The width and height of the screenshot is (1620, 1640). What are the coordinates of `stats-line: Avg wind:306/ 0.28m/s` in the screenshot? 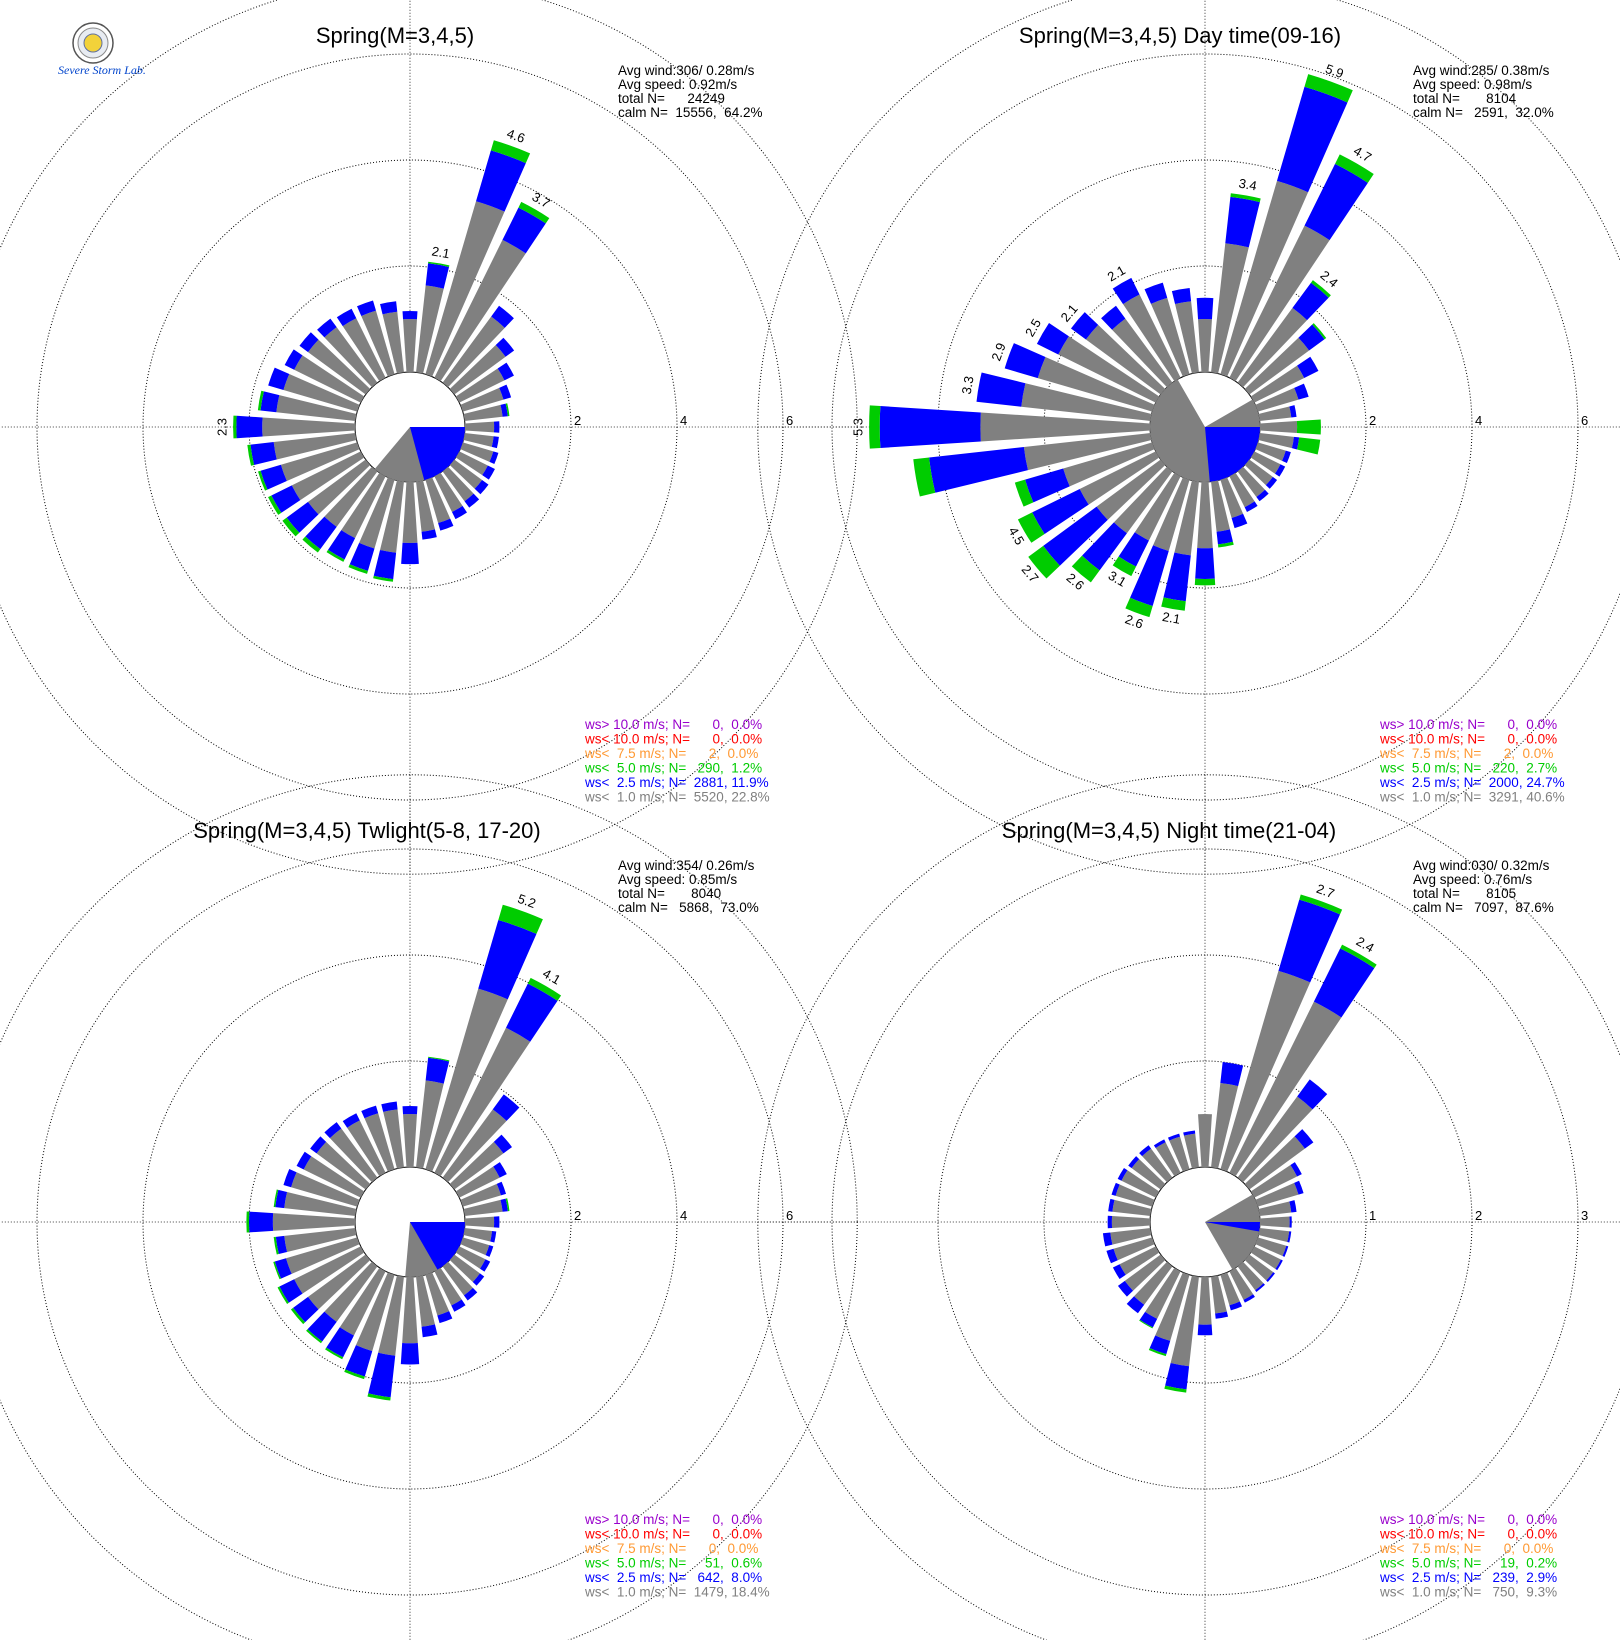 It's located at (686, 70).